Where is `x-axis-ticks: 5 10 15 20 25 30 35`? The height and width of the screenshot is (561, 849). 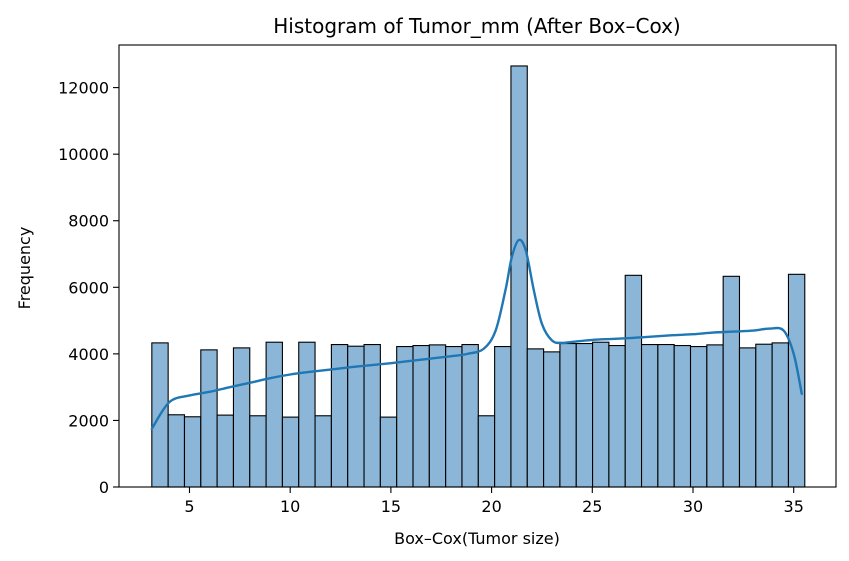
x-axis-ticks: 5 10 15 20 25 30 35 is located at coordinates (494, 501).